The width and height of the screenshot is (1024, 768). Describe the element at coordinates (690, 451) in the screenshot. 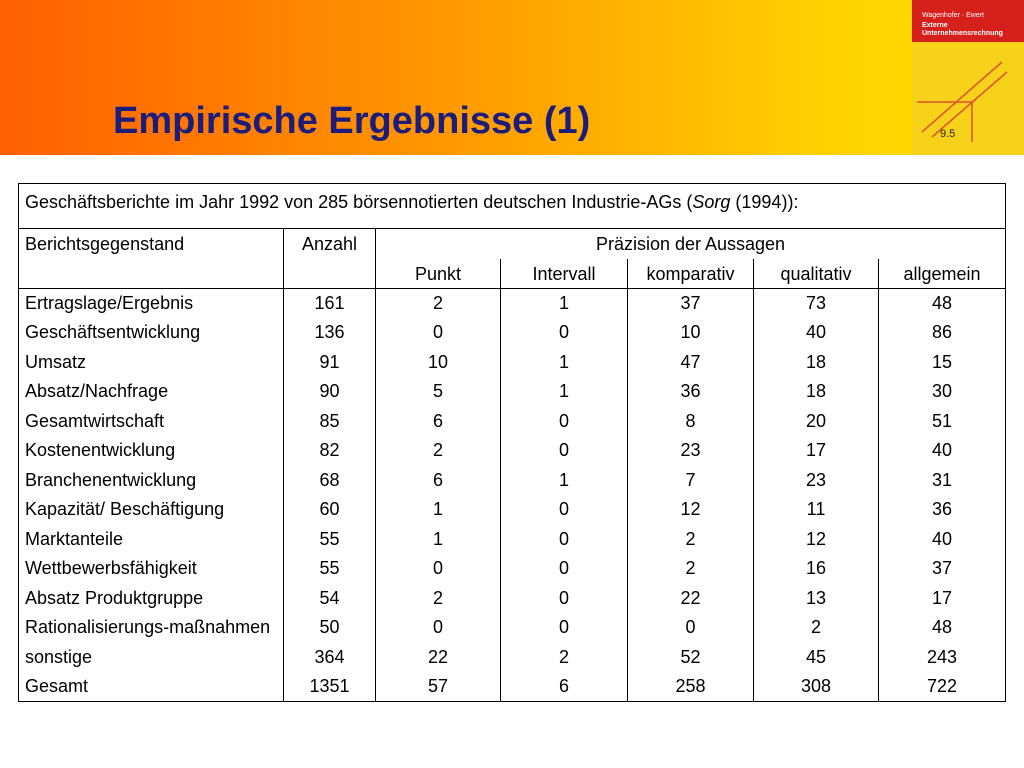

I see `cell: 23` at that location.